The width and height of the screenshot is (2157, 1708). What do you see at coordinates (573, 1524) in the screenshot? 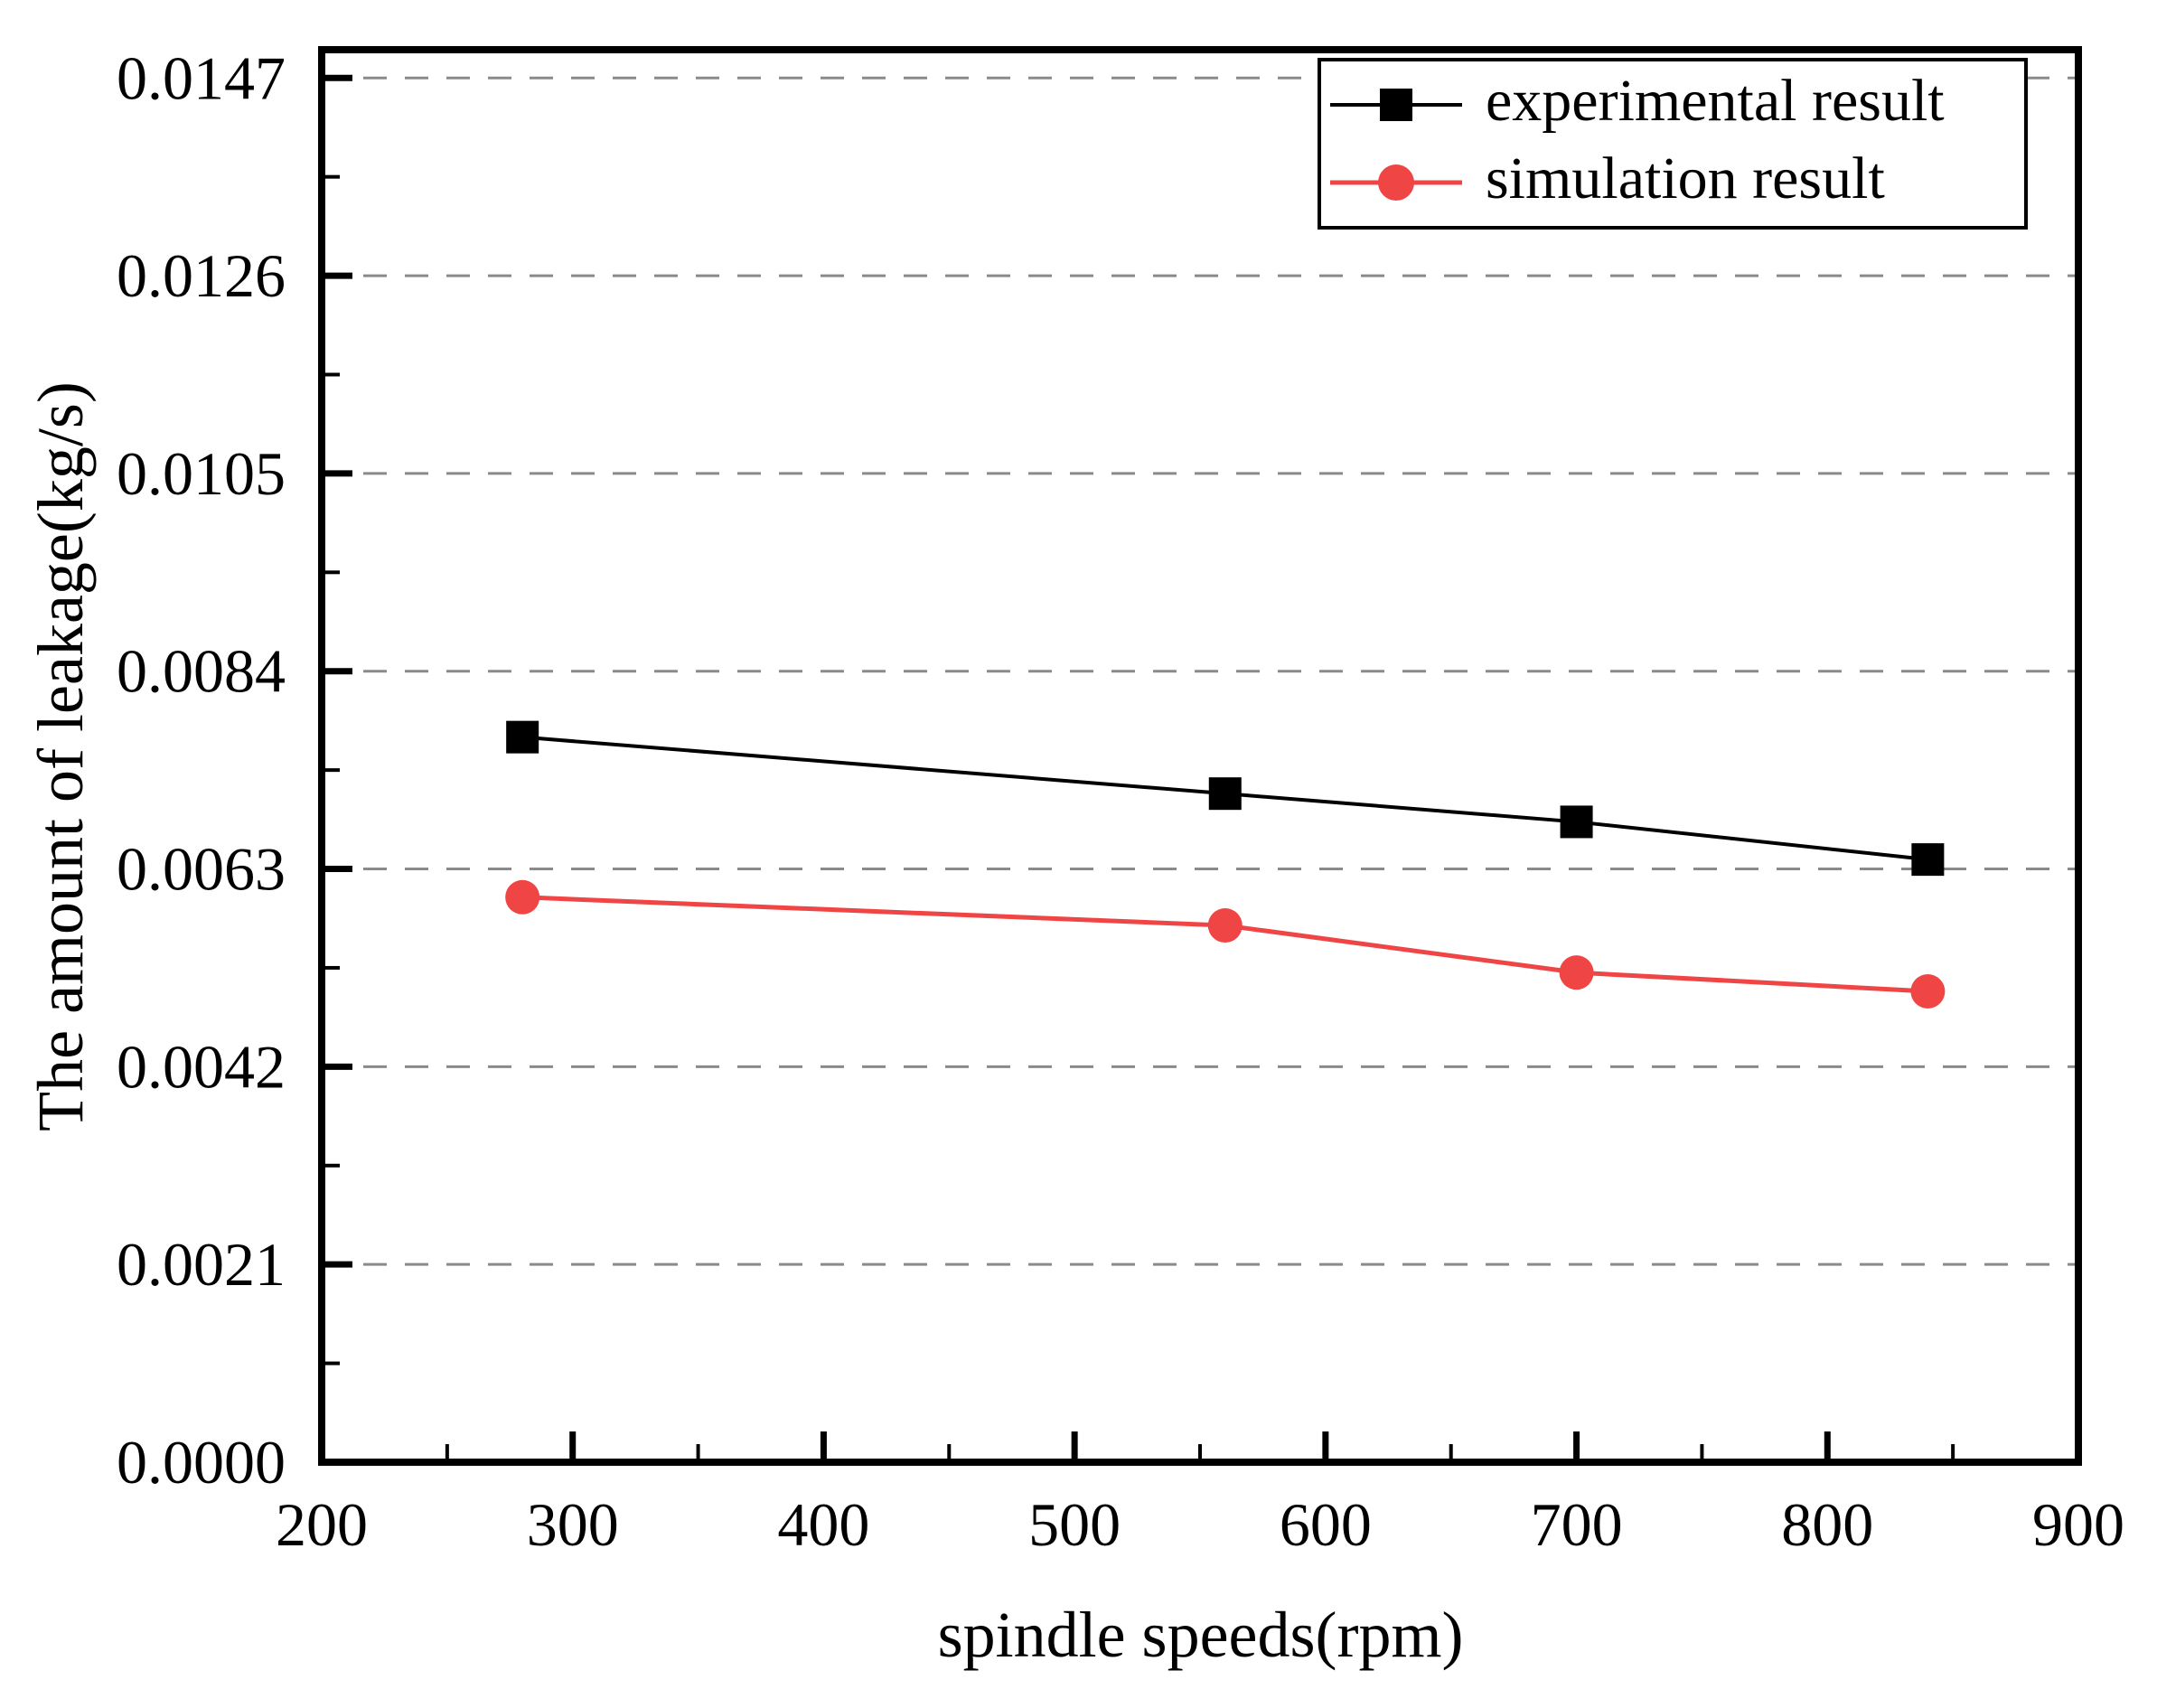
I see `x-tick-label: 300` at bounding box center [573, 1524].